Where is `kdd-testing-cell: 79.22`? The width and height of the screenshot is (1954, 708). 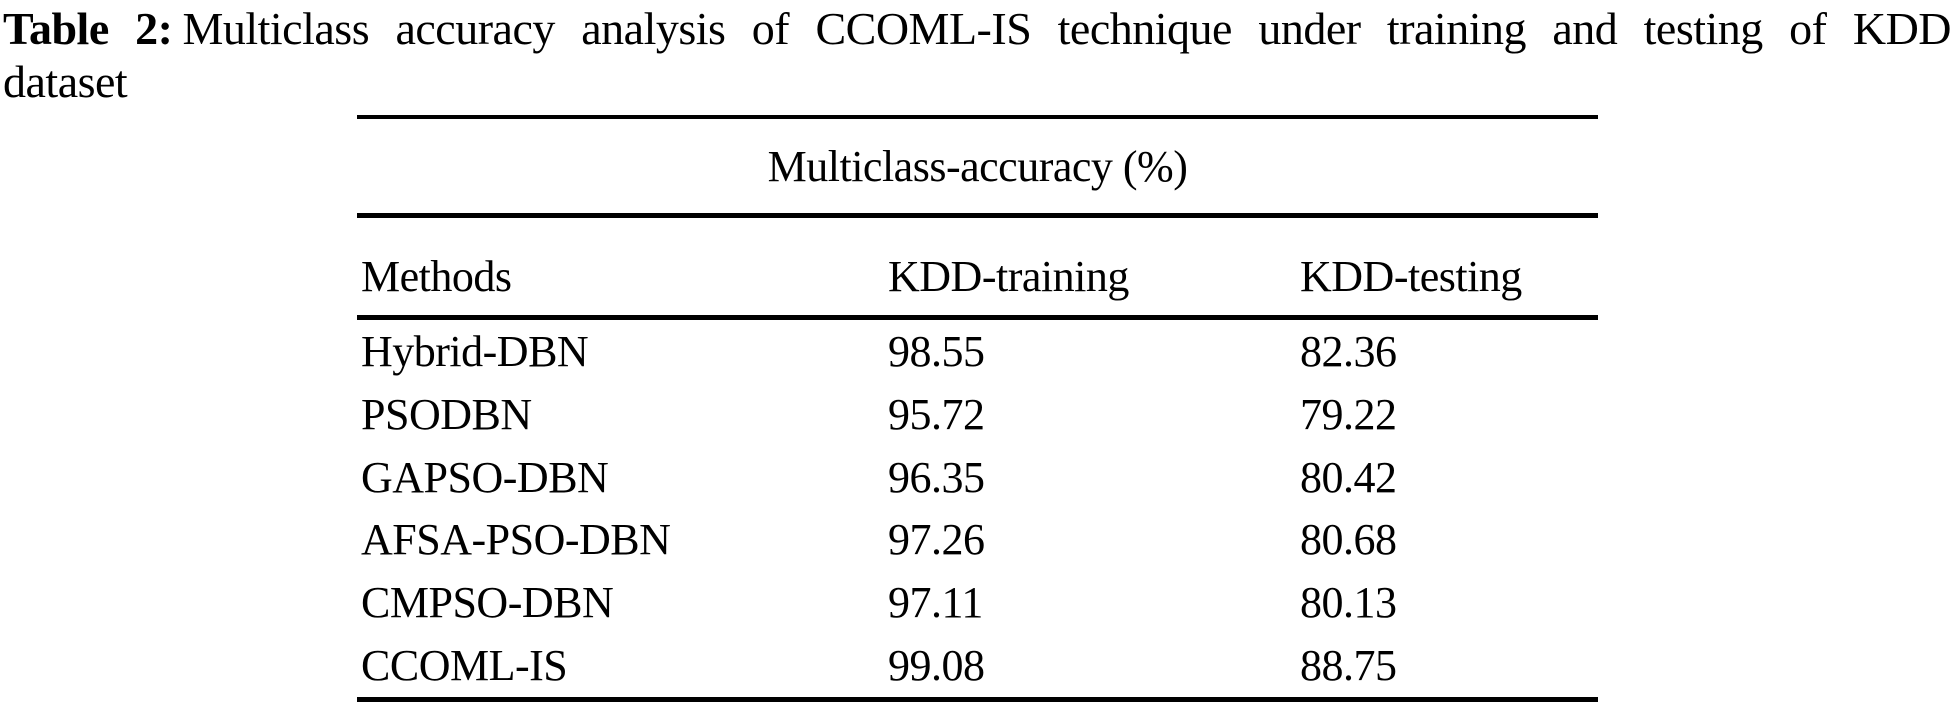 kdd-testing-cell: 79.22 is located at coordinates (1348, 414).